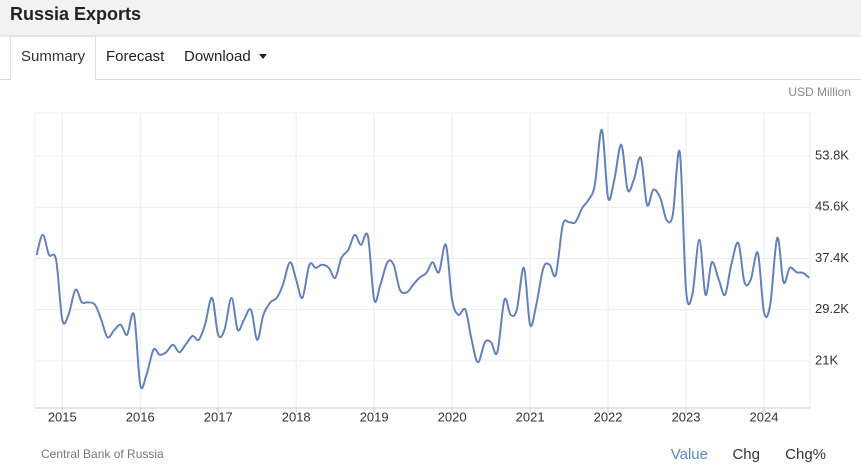  What do you see at coordinates (75, 14) in the screenshot?
I see `page-title: Russia Exports` at bounding box center [75, 14].